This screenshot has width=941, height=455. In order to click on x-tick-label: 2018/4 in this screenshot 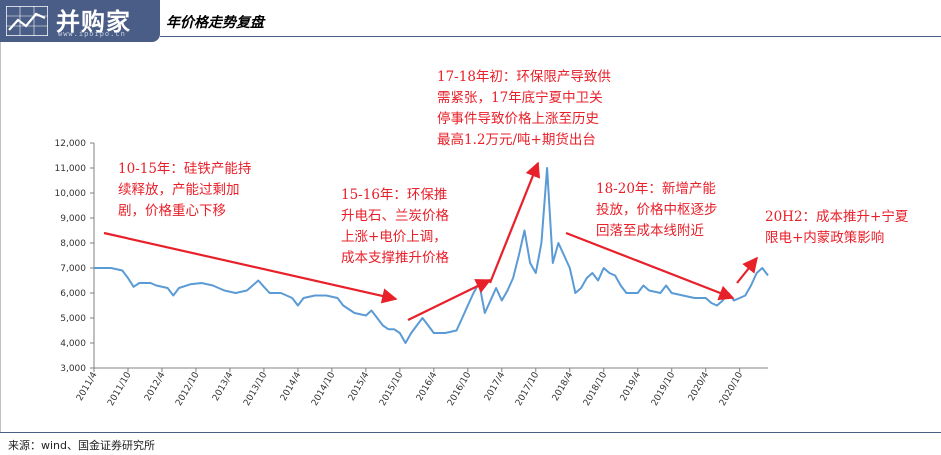, I will do `click(563, 386)`.